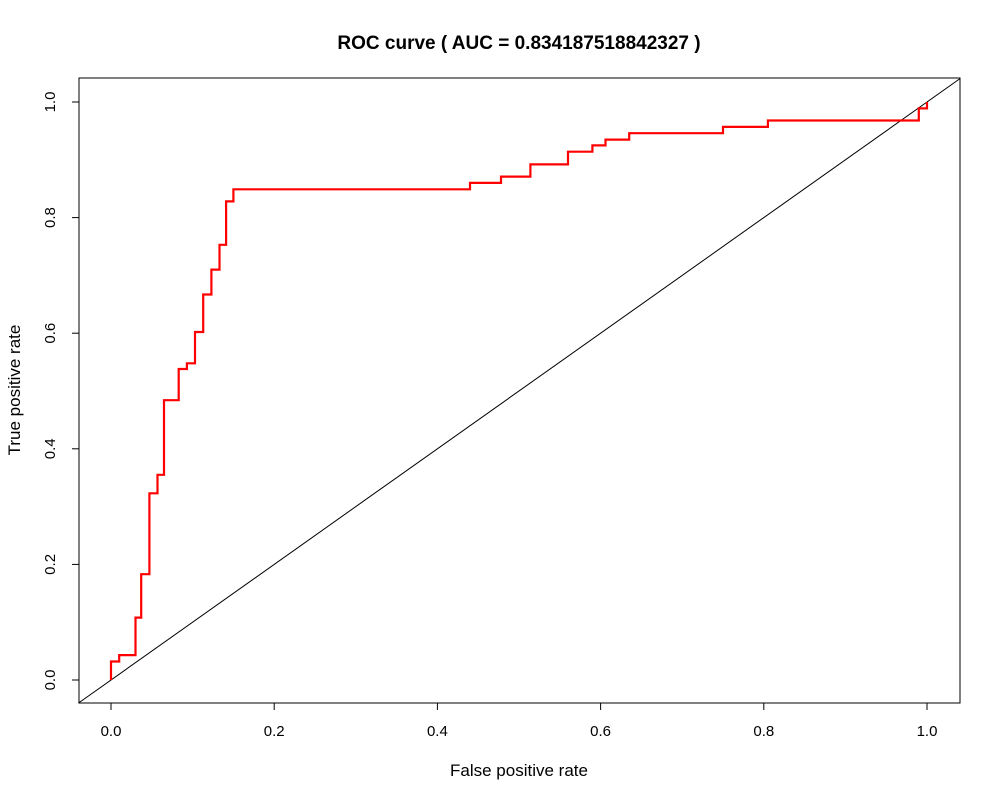  What do you see at coordinates (50, 217) in the screenshot?
I see `y-tick-label: 0.8` at bounding box center [50, 217].